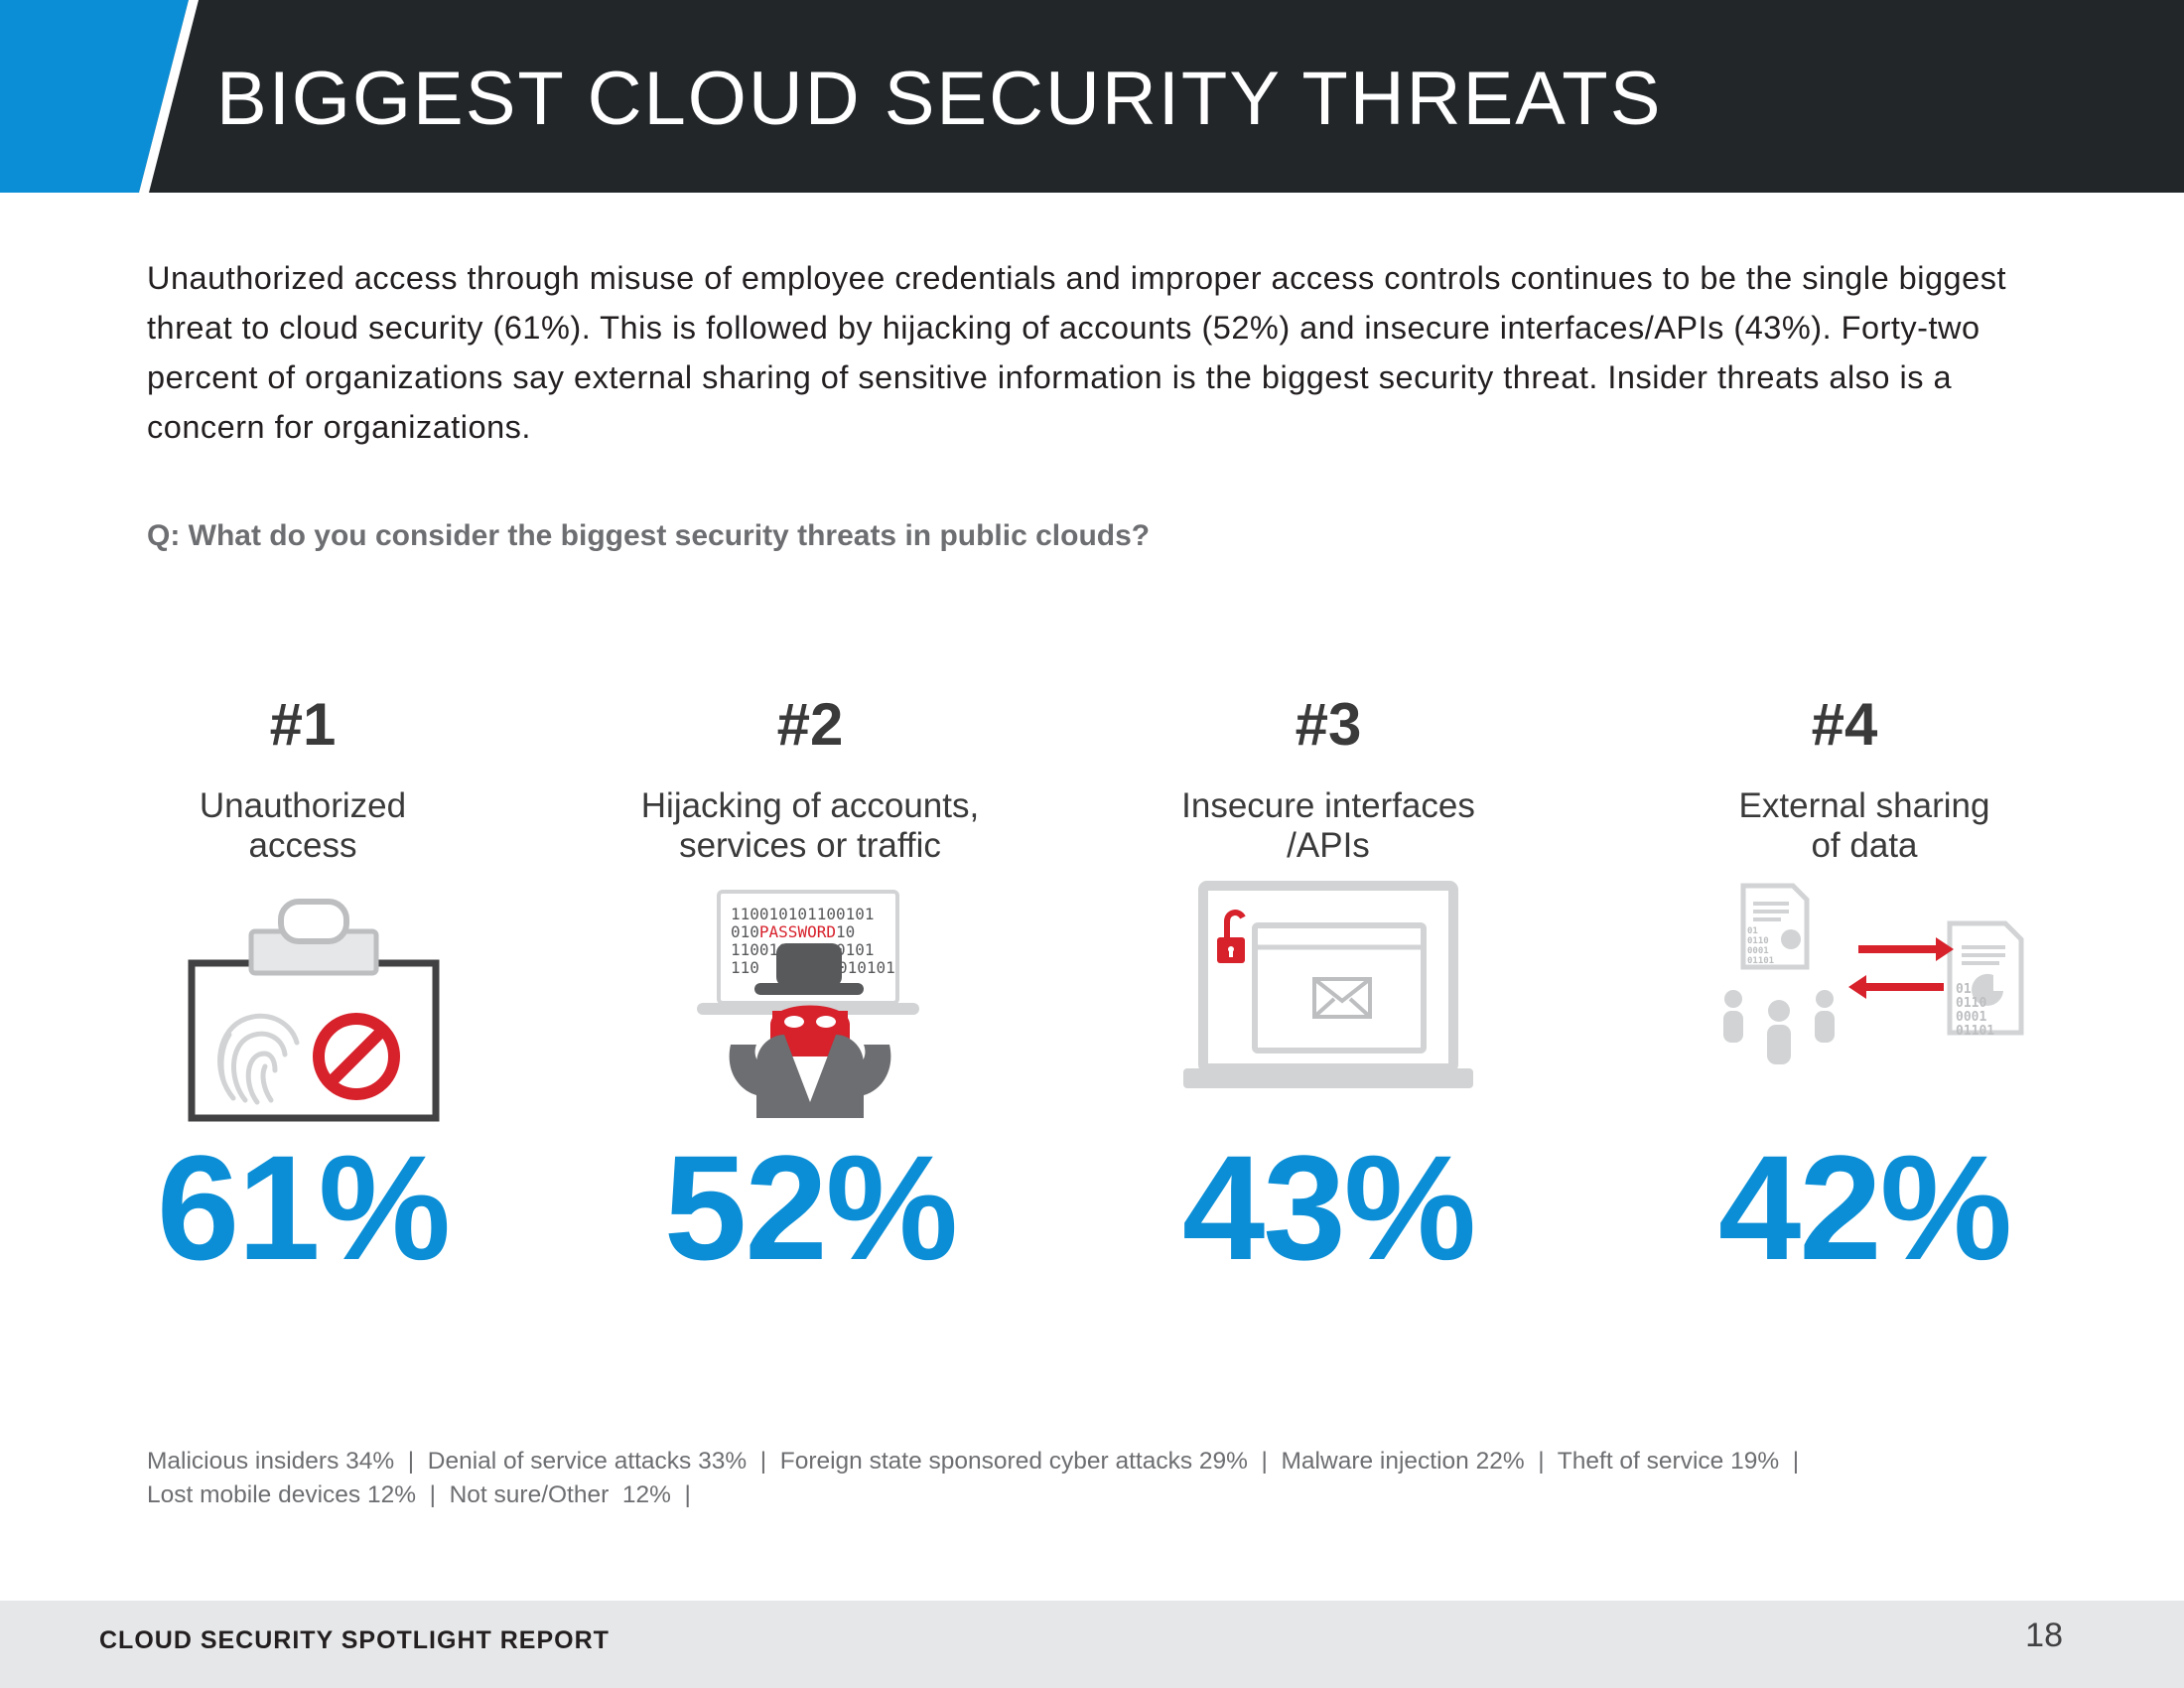 The image size is (2184, 1688). Describe the element at coordinates (1092, 1644) in the screenshot. I see `page-footer: CLOUD SECURITY SPOTLIGHT REPORT 18` at that location.